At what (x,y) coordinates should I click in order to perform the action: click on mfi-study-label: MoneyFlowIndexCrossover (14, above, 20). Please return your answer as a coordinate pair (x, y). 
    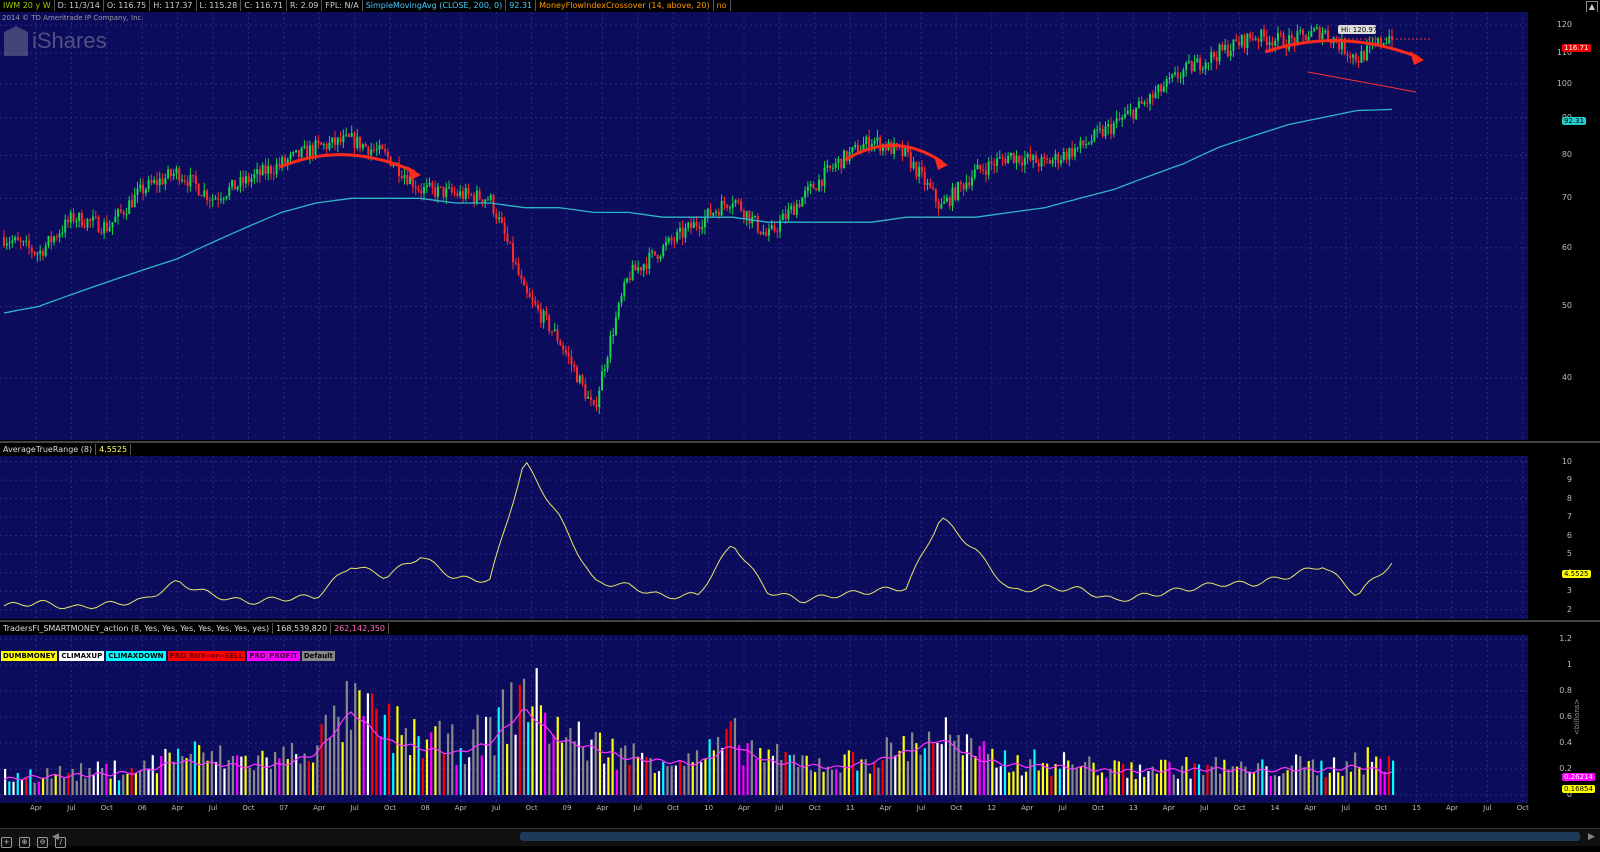
    Looking at the image, I should click on (625, 5).